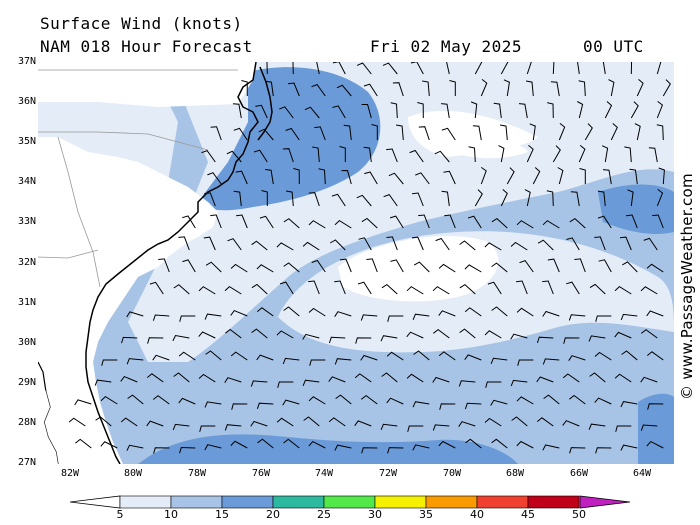  Describe the element at coordinates (642, 473) in the screenshot. I see `lon-label: 64W` at that location.